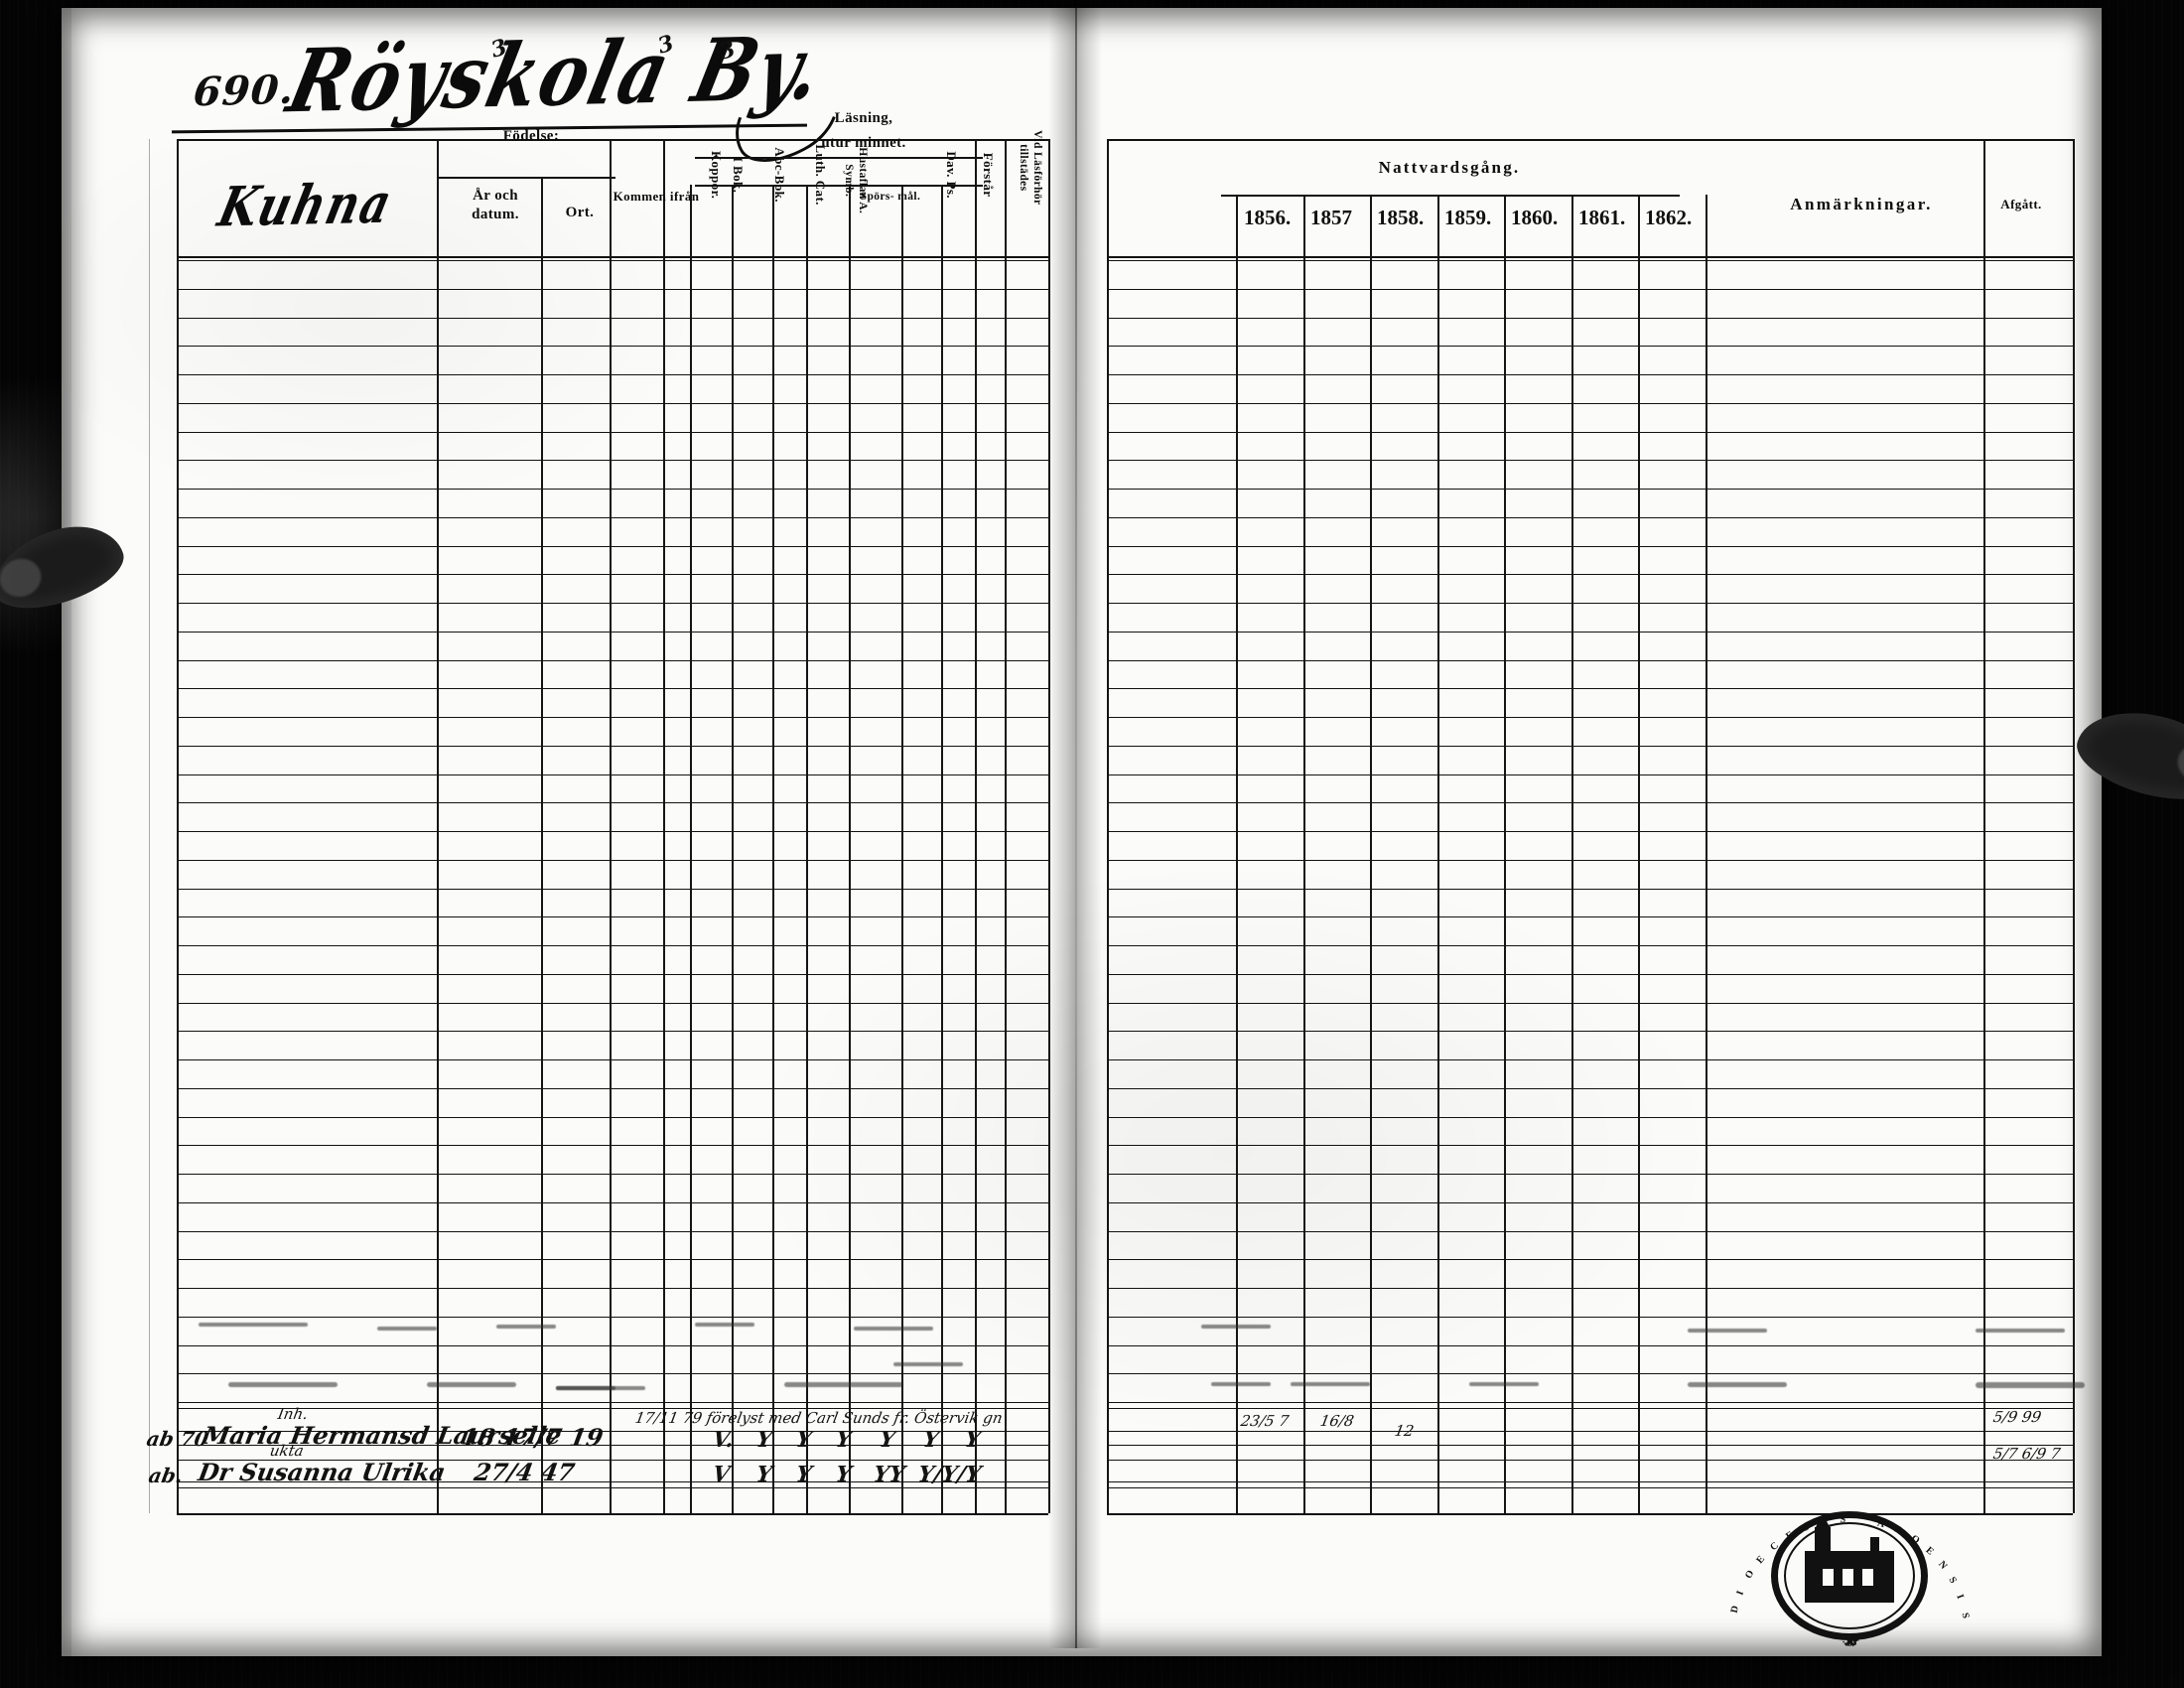 This screenshot has width=2184, height=1688. I want to click on church-chimney-icon, so click(1874, 1546).